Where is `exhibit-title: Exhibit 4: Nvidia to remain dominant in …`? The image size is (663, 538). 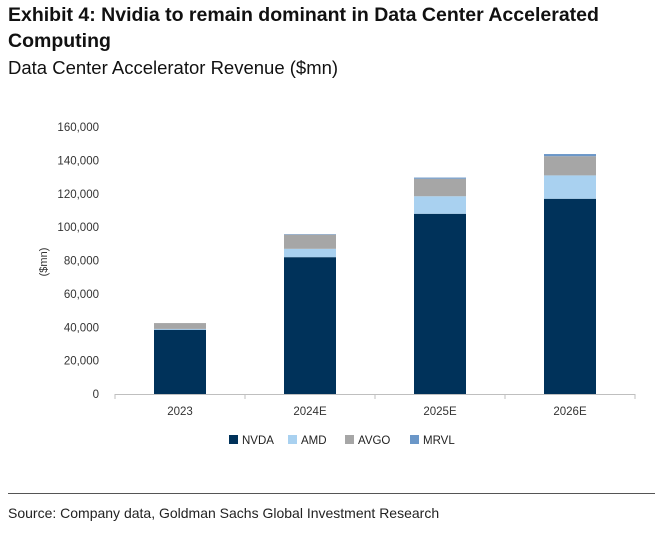 exhibit-title: Exhibit 4: Nvidia to remain dominant in … is located at coordinates (303, 28).